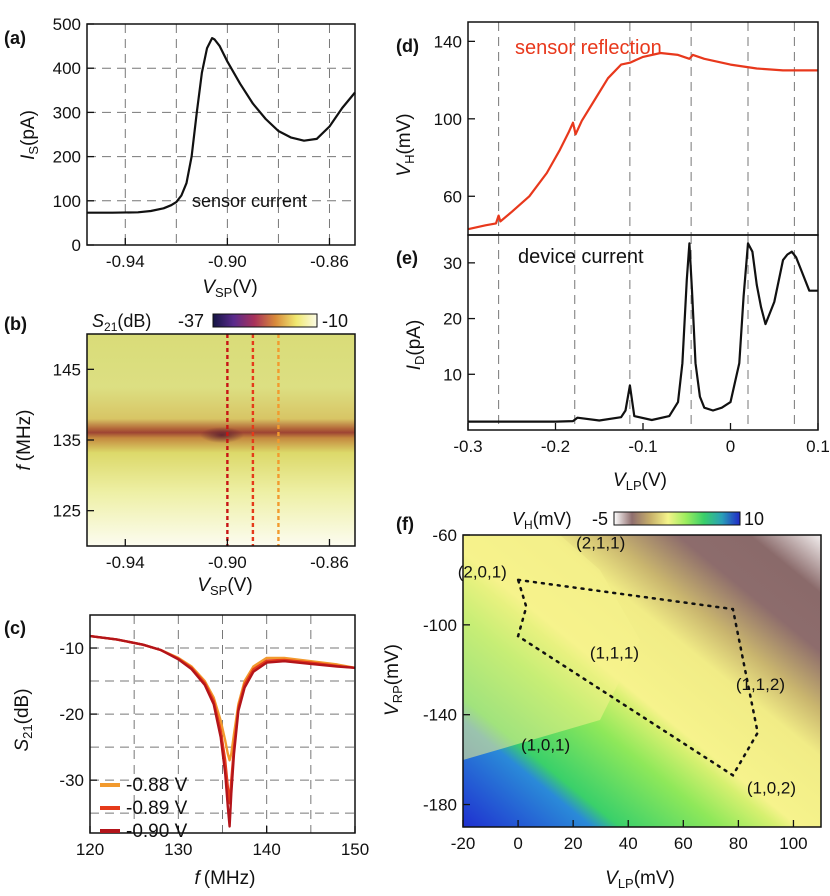 Image resolution: width=830 pixels, height=896 pixels. Describe the element at coordinates (405, 144) in the screenshot. I see `panel-d-ylabel: VH(mV)` at that location.